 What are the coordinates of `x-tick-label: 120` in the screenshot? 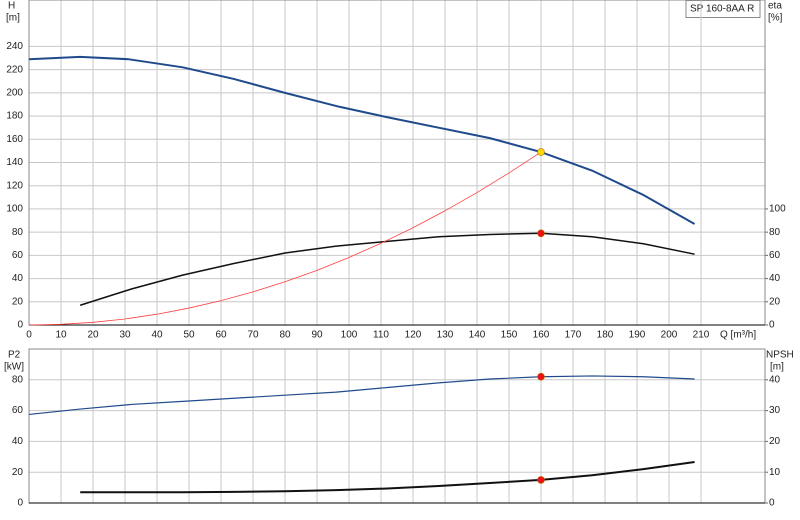 It's located at (413, 335).